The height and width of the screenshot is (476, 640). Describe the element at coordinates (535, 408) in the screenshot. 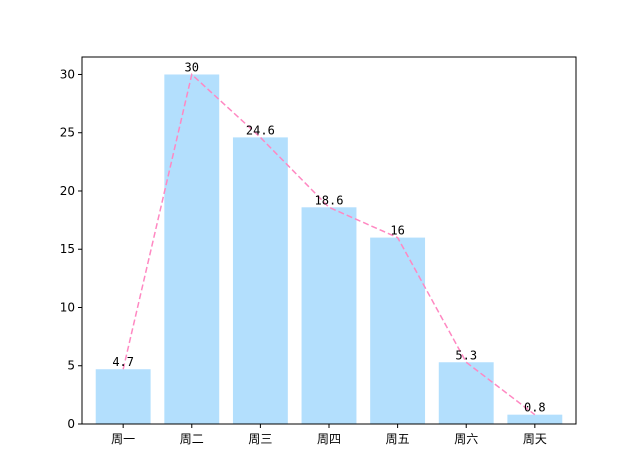

I see `data-label-6: 0.8` at that location.